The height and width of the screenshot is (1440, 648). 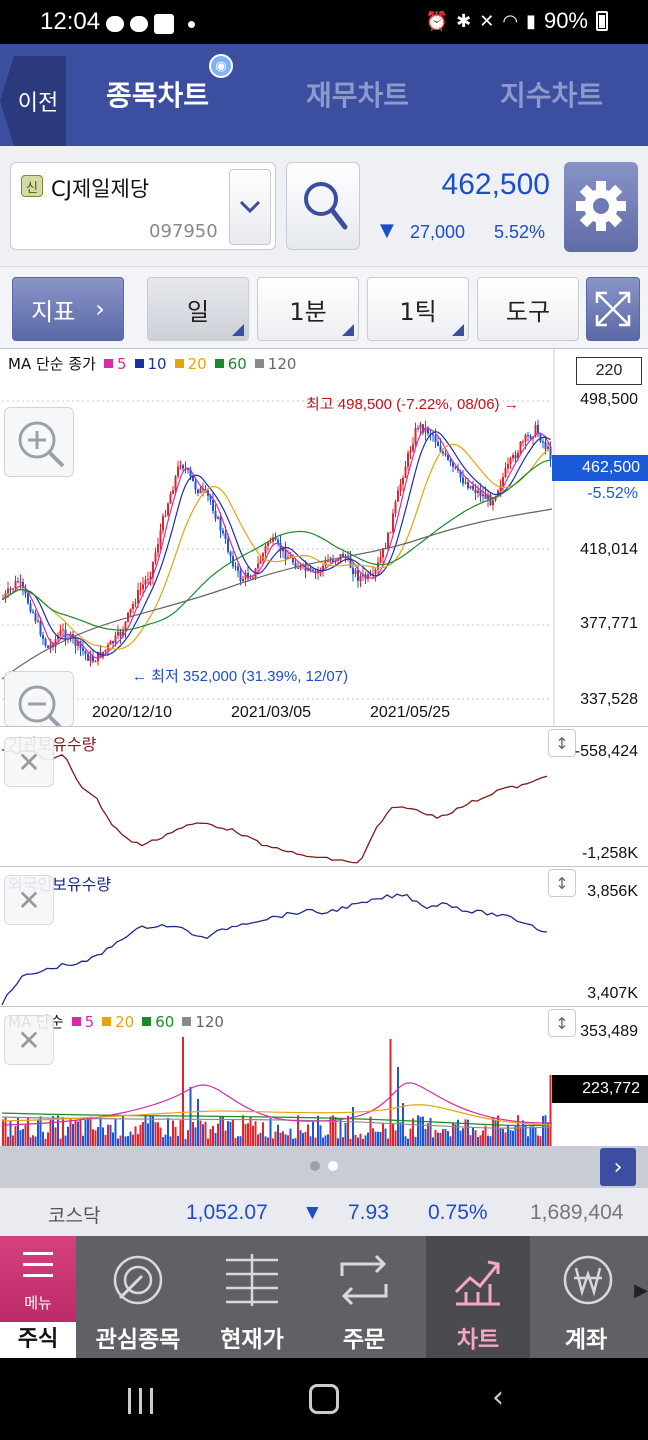 I want to click on foreign-holdings-panel: 외국인보유수량 ✕ ↕ 3,856K 3,407K, so click(x=324, y=936).